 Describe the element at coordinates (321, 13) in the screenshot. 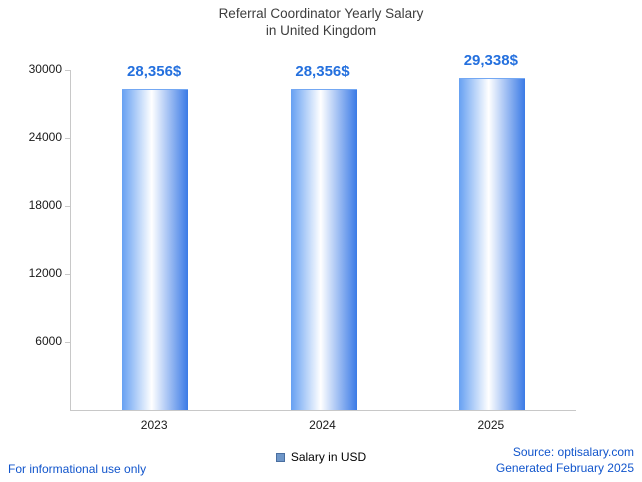

I see `chart-title-line1: Referral Coordinator Yearly Salary` at that location.